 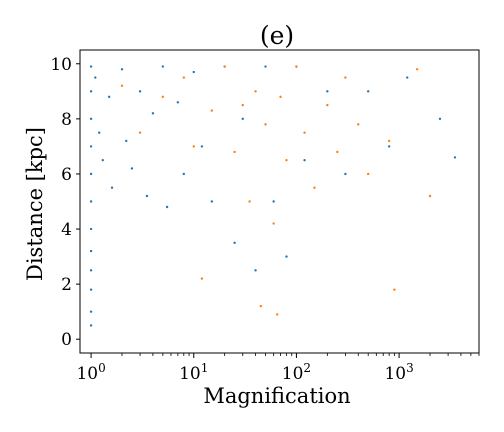 I want to click on y-tick-label: 10, so click(x=61, y=65).